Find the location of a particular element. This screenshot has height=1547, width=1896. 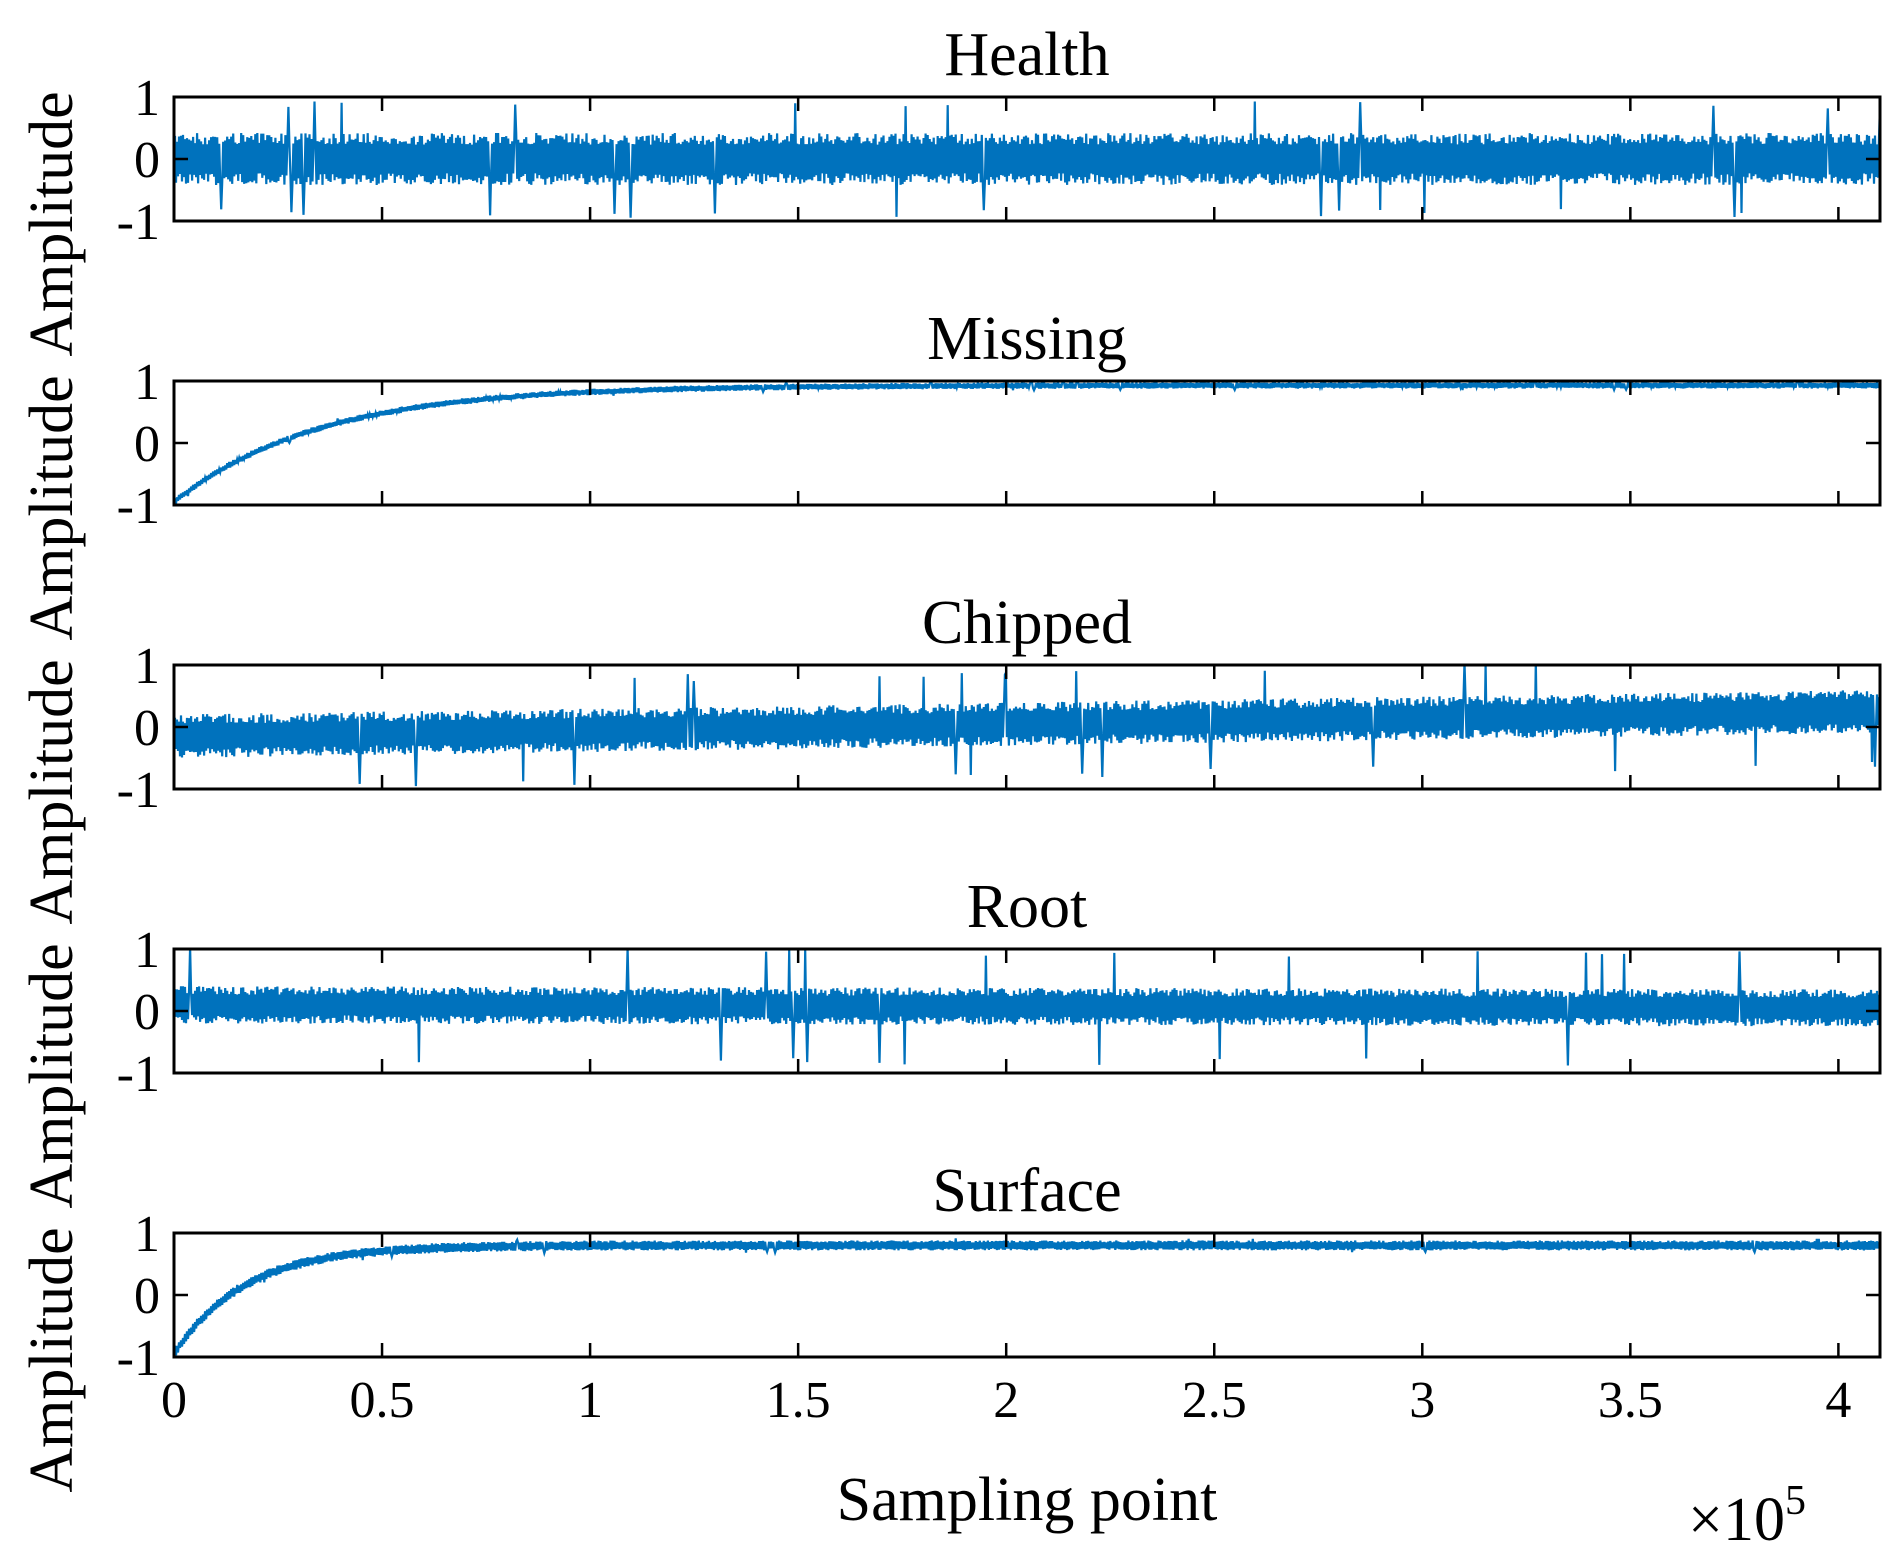

x-tick-label: 3.5 is located at coordinates (1630, 1400).